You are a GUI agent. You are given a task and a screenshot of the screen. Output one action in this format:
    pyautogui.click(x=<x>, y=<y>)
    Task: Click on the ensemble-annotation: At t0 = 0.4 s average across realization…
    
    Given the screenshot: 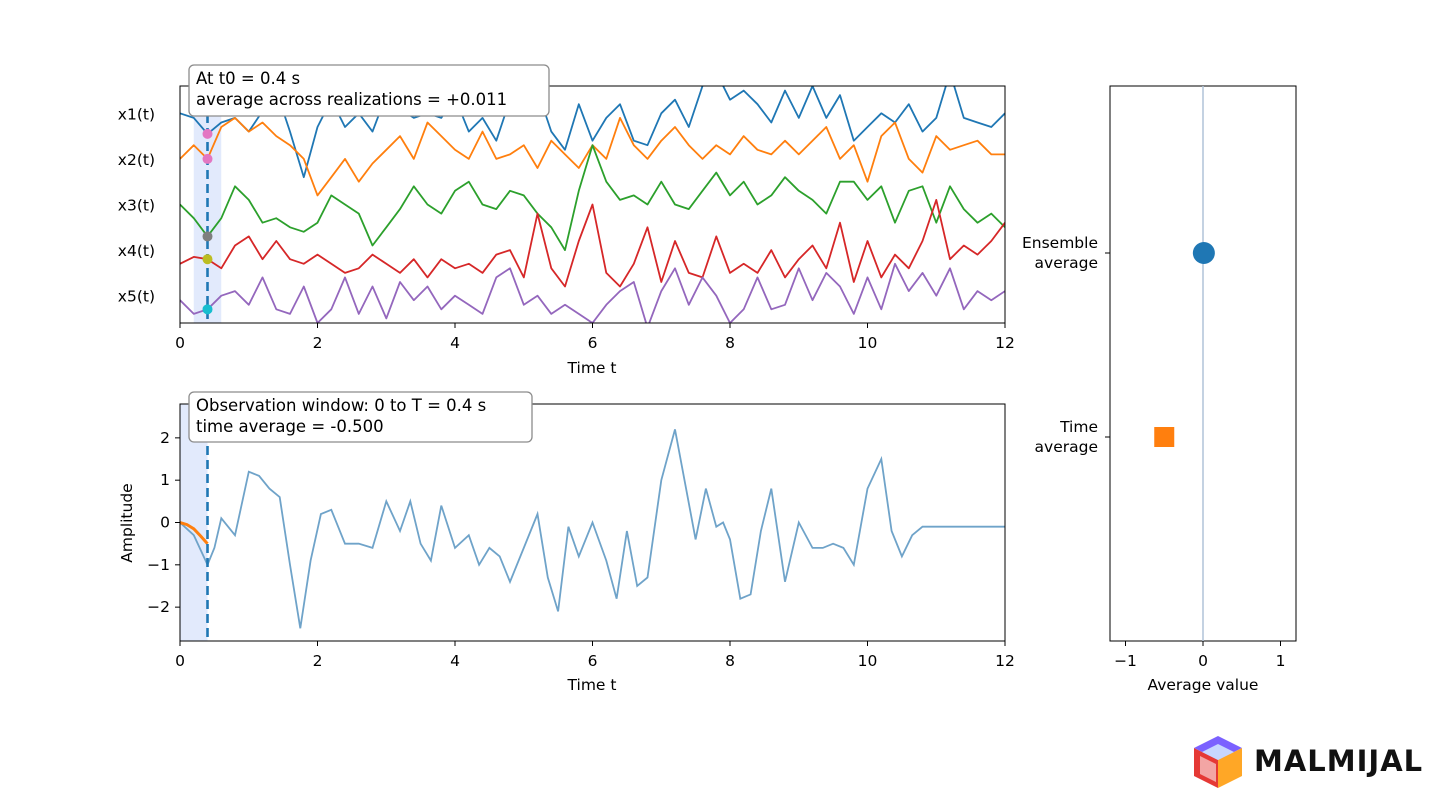 What is the action you would take?
    pyautogui.click(x=369, y=90)
    